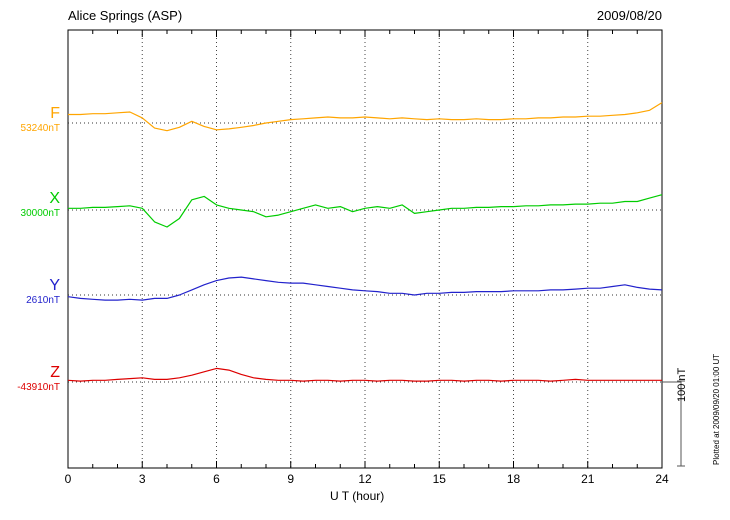 This screenshot has height=520, width=730. Describe the element at coordinates (30, 119) in the screenshot. I see `series-label-f: F 53240nT` at that location.